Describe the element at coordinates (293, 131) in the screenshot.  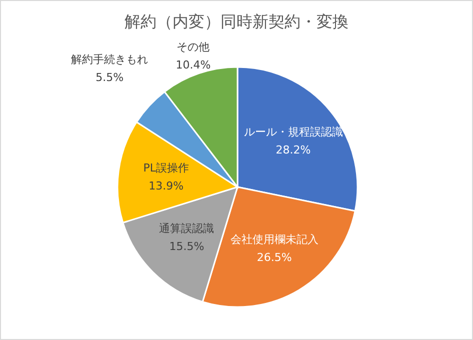
I see `slice-label: ルール・規程誤認識` at that location.